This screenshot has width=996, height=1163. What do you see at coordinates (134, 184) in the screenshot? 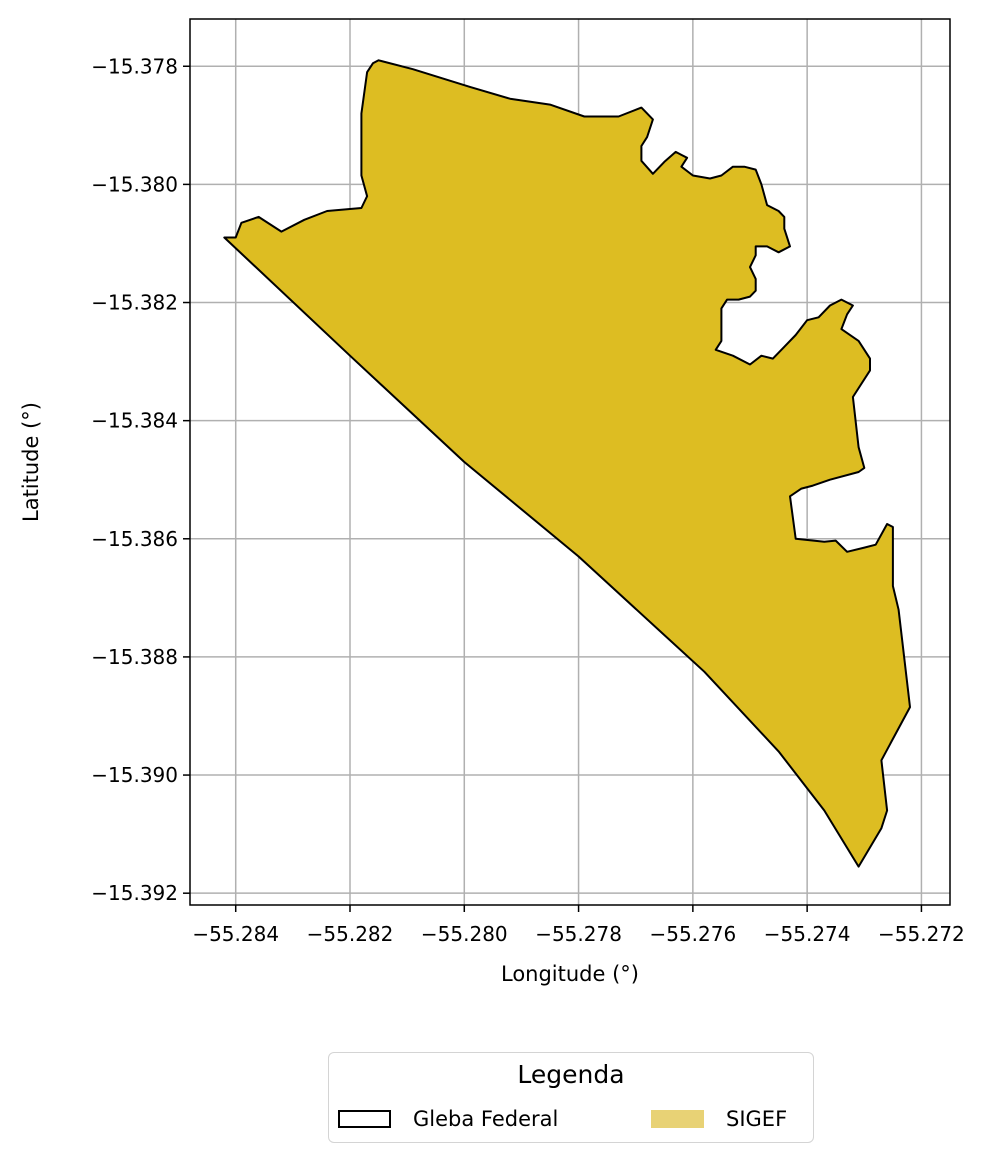
I see `y-tick-label: −15.380` at bounding box center [134, 184].